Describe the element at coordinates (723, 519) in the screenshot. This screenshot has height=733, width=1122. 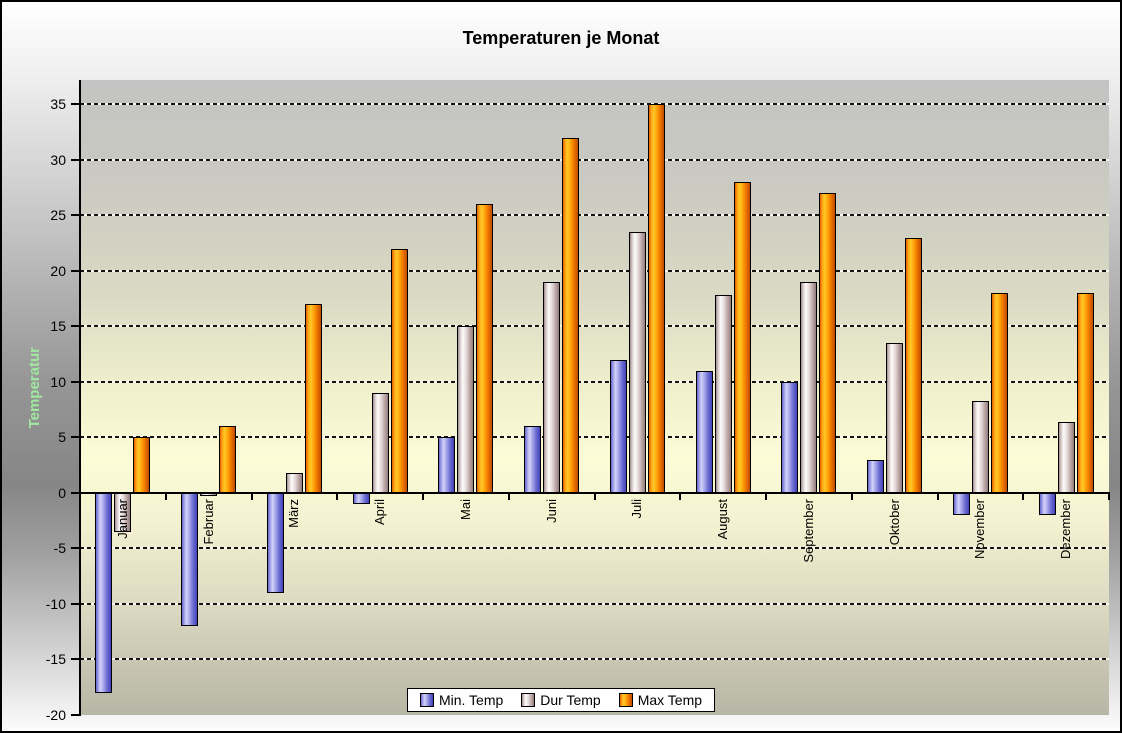
I see `x-tick-label-august: August` at that location.